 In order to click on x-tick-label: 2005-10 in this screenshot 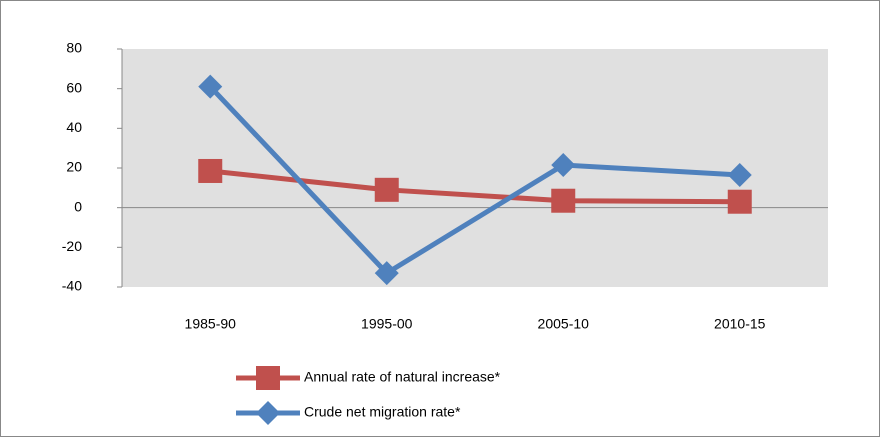, I will do `click(564, 324)`.